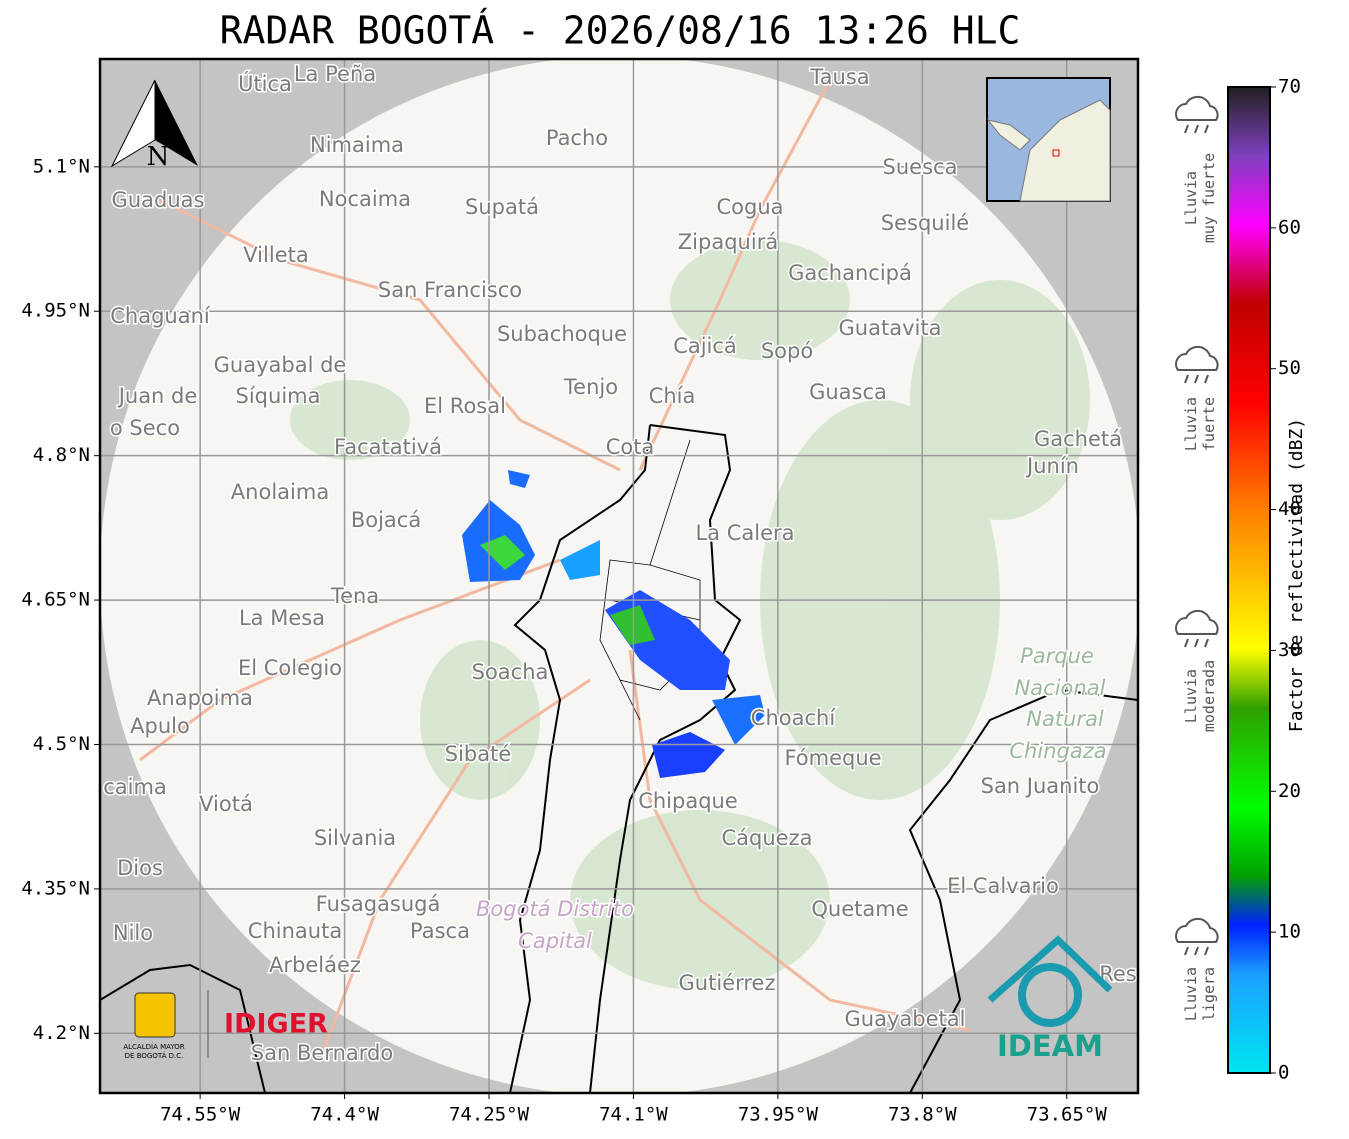  I want to click on place-label: Parque, so click(1057, 656).